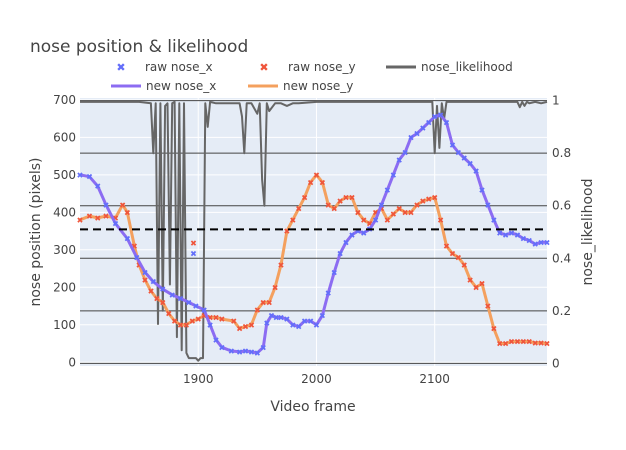 This screenshot has height=450, width=626. Describe the element at coordinates (588, 231) in the screenshot. I see `y2-axis-title: nose_likelihood` at that location.